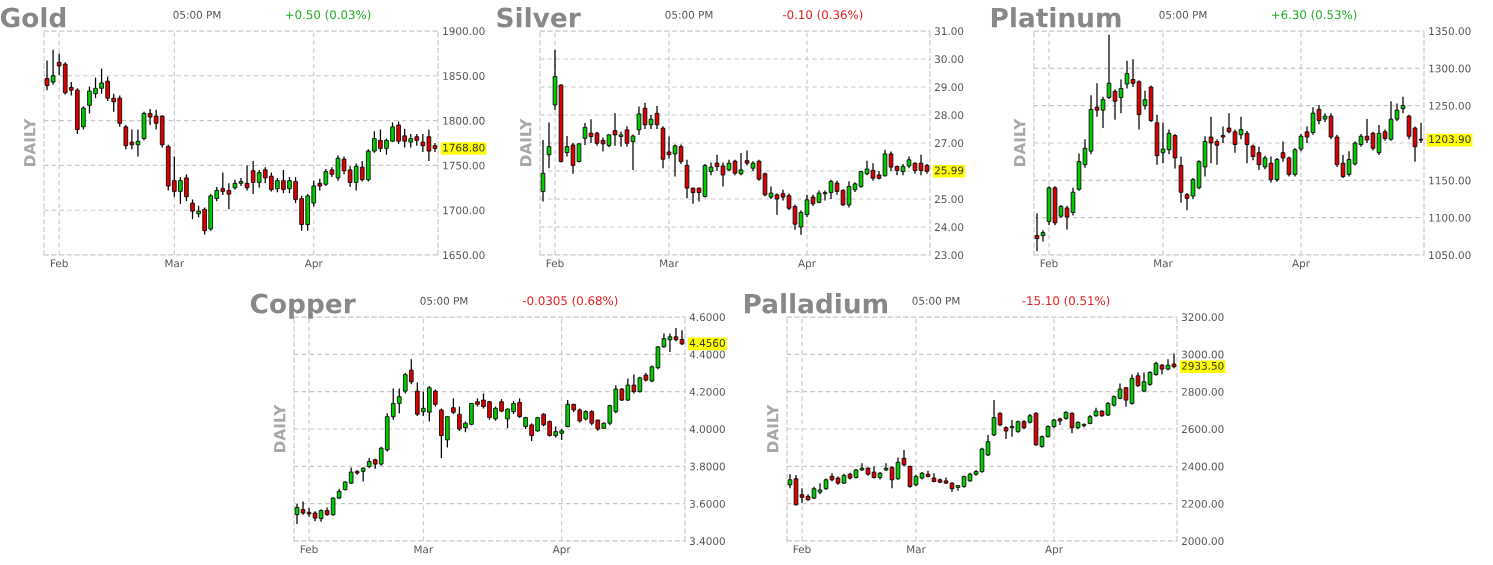 Image resolution: width=1493 pixels, height=565 pixels. What do you see at coordinates (1202, 365) in the screenshot?
I see `text: 2933.50` at bounding box center [1202, 365].